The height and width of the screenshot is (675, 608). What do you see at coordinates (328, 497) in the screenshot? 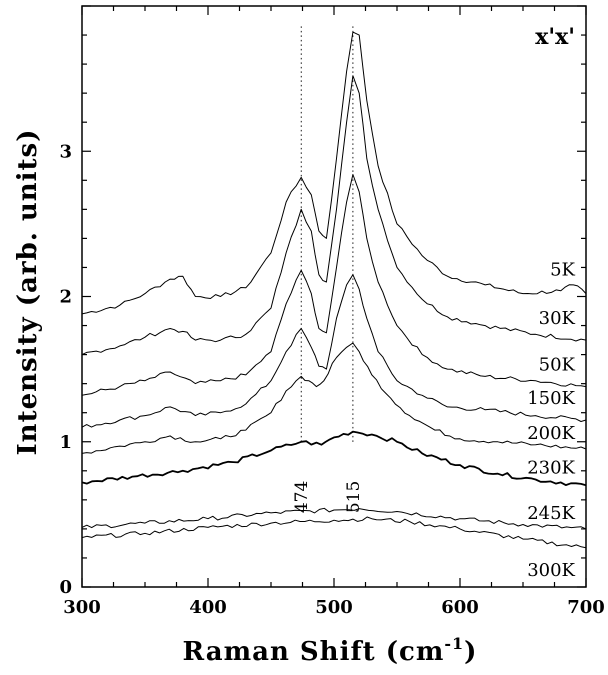
I see `peak-labels: 474 515` at bounding box center [328, 497].